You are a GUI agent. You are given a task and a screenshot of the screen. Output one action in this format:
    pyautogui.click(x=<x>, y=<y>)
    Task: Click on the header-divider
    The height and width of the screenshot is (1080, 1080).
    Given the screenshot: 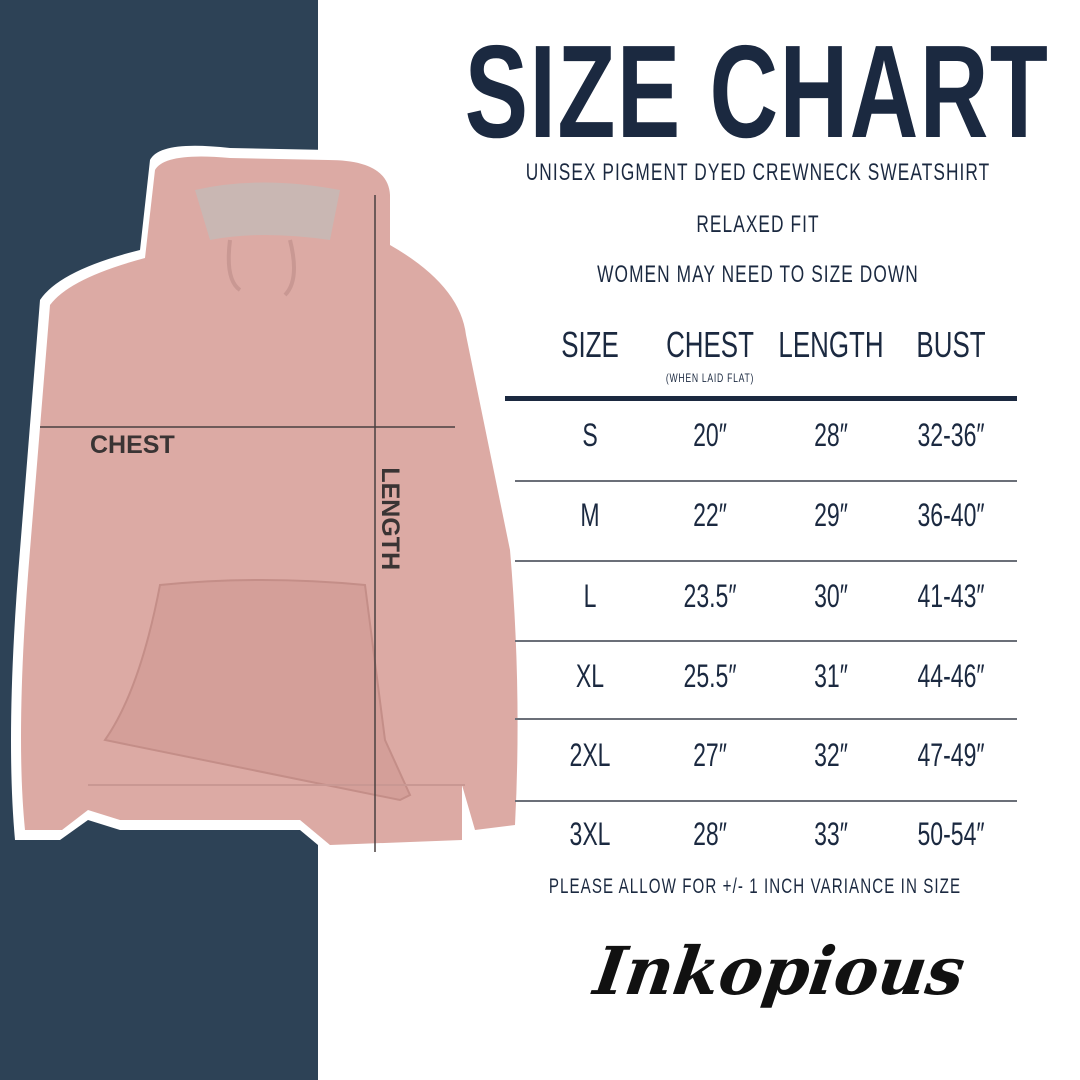 What is the action you would take?
    pyautogui.click(x=761, y=398)
    